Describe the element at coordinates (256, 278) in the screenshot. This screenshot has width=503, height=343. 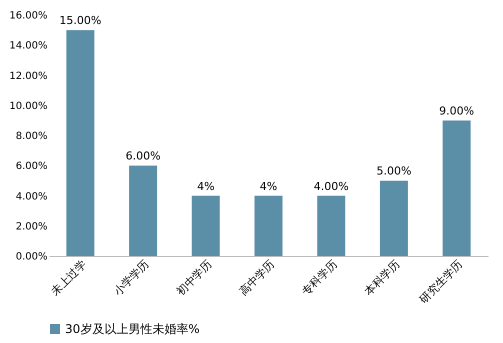
I see `x-tick-label: 高中学历` at that location.